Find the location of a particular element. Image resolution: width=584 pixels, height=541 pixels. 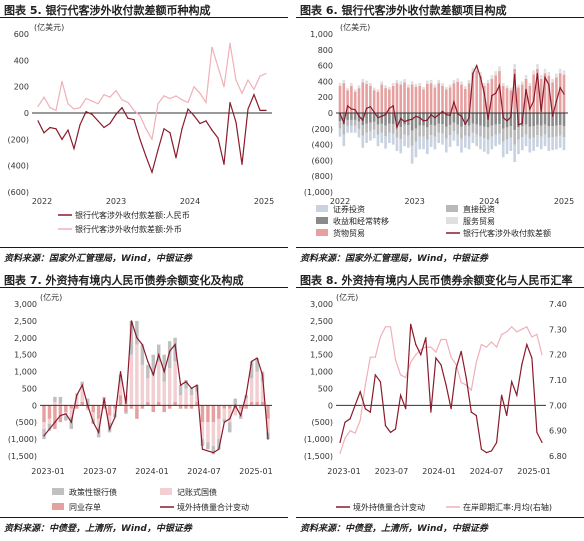

x-tick-label: 2023 is located at coordinates (116, 201).